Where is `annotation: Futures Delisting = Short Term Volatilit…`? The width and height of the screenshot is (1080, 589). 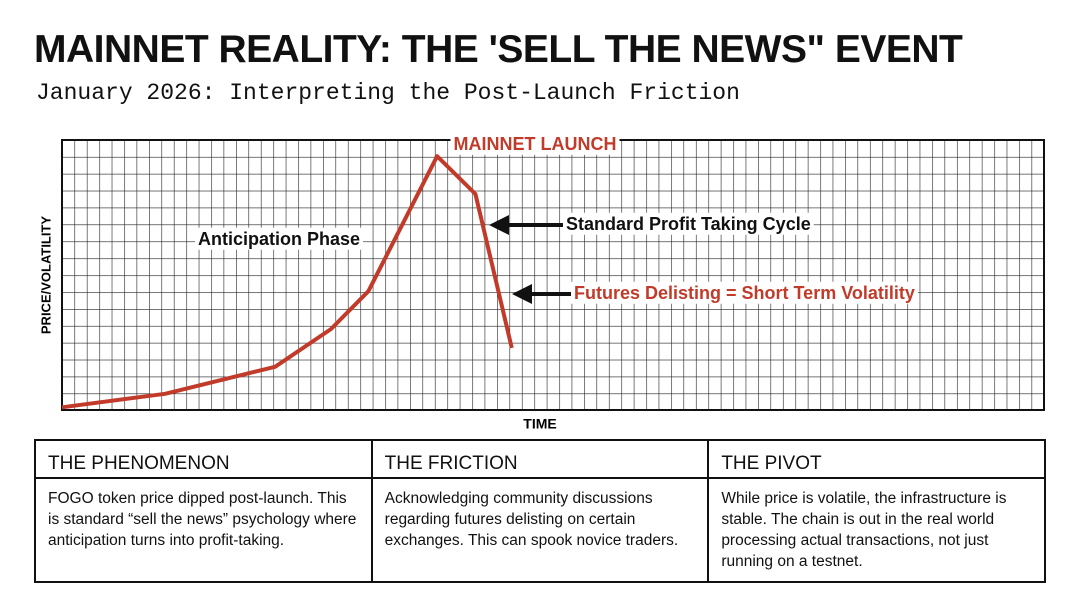 annotation: Futures Delisting = Short Term Volatilit… is located at coordinates (744, 293).